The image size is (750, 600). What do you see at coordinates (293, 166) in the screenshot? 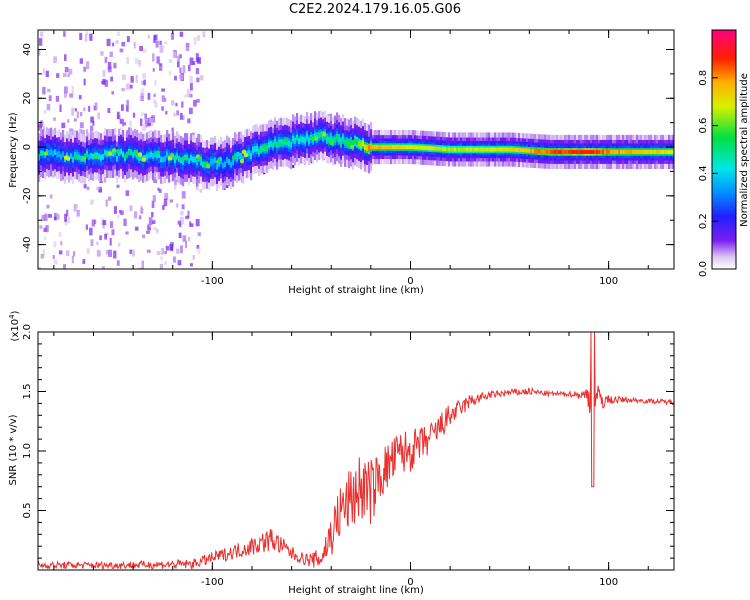
I see `heatmap-scatter-cell` at bounding box center [293, 166].